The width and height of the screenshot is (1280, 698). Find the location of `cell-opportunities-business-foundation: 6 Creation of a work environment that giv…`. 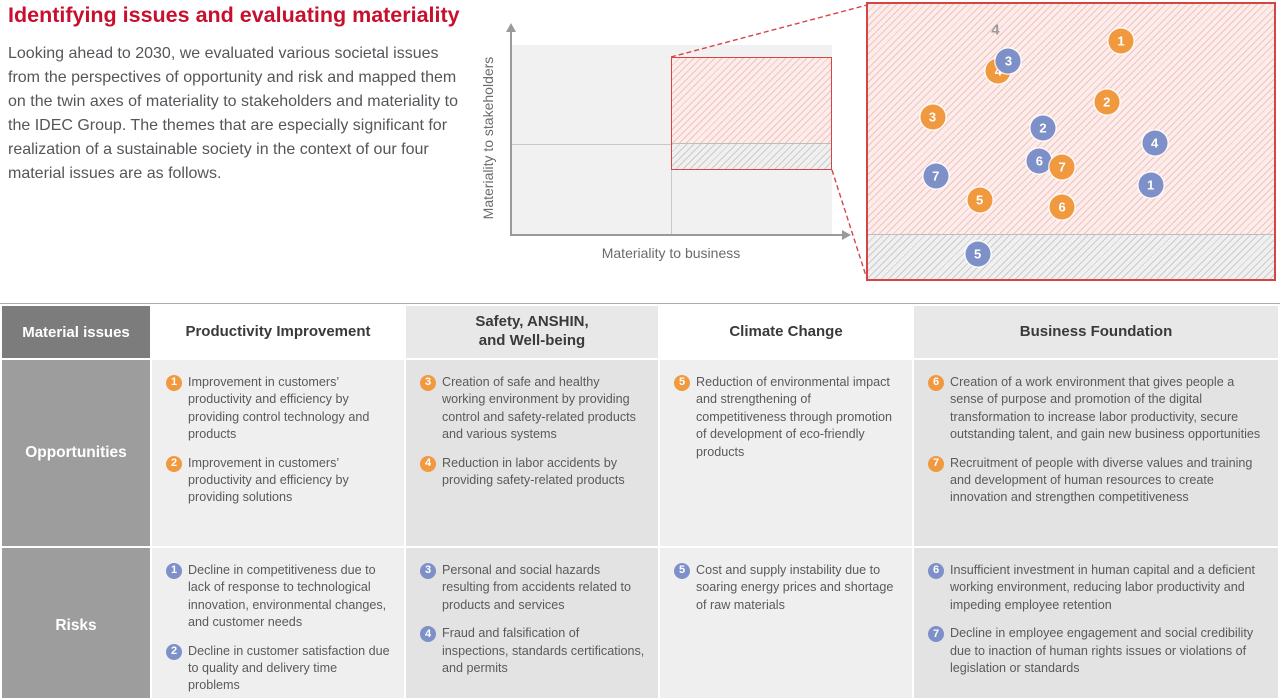

cell-opportunities-business-foundation: 6 Creation of a work environment that giv… is located at coordinates (1096, 453).